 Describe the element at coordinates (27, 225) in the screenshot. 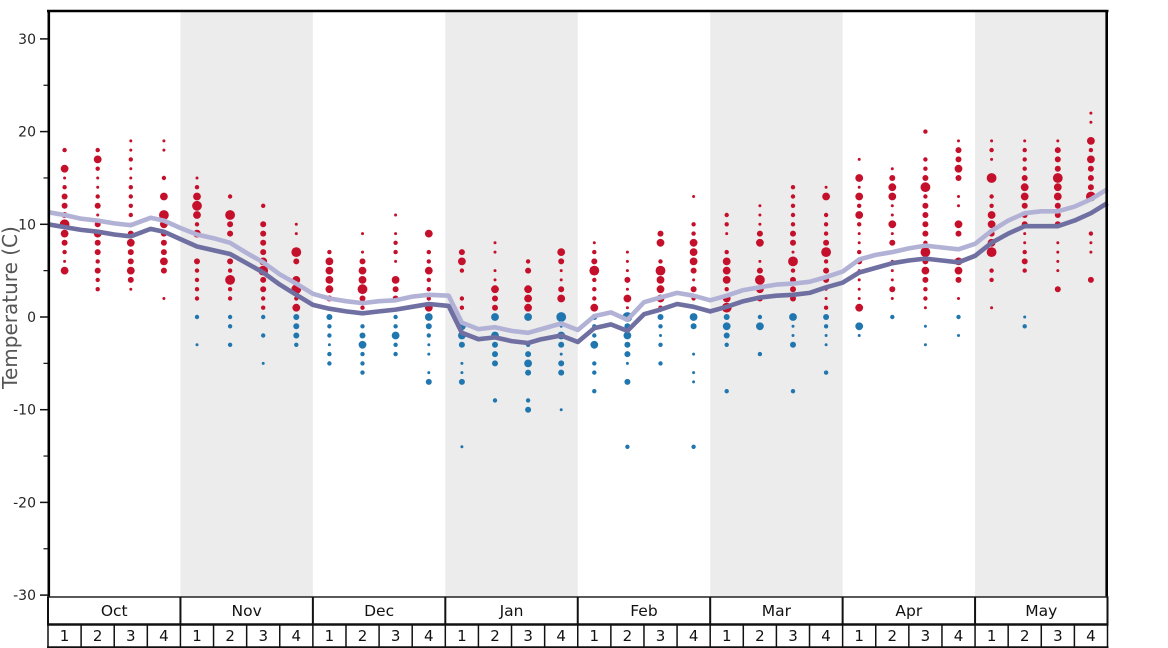

I see `y-tick-label: 10` at that location.